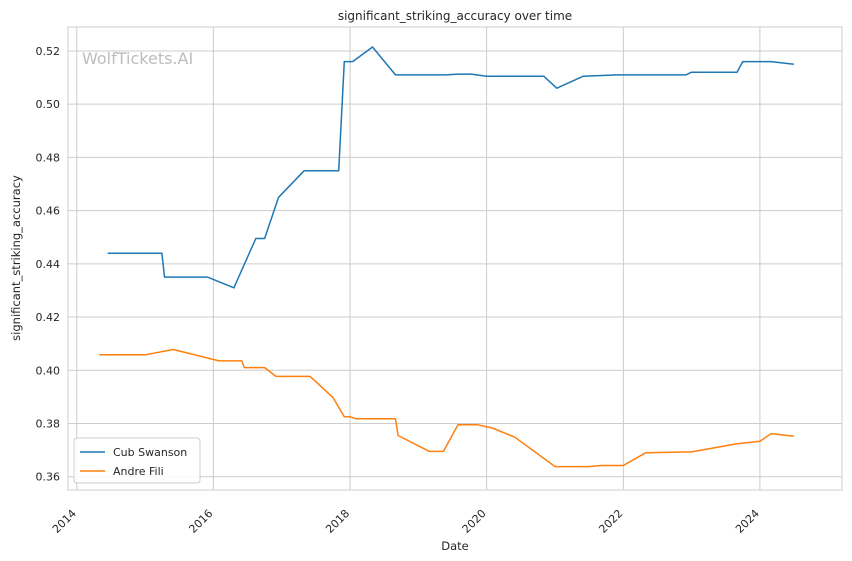 This screenshot has height=561, width=852. Describe the element at coordinates (48, 477) in the screenshot. I see `y-tick-label: 0.36` at that location.